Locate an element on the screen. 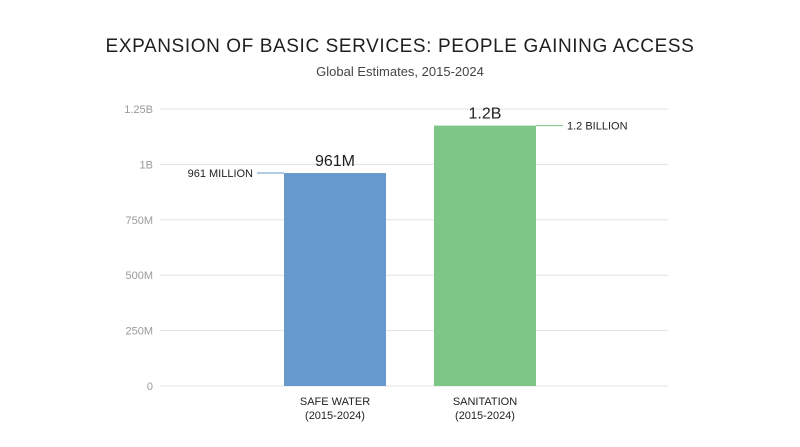 This screenshot has height=447, width=800. y-axis: 0 250M 500M 750M 1B 1.25B is located at coordinates (138, 248).